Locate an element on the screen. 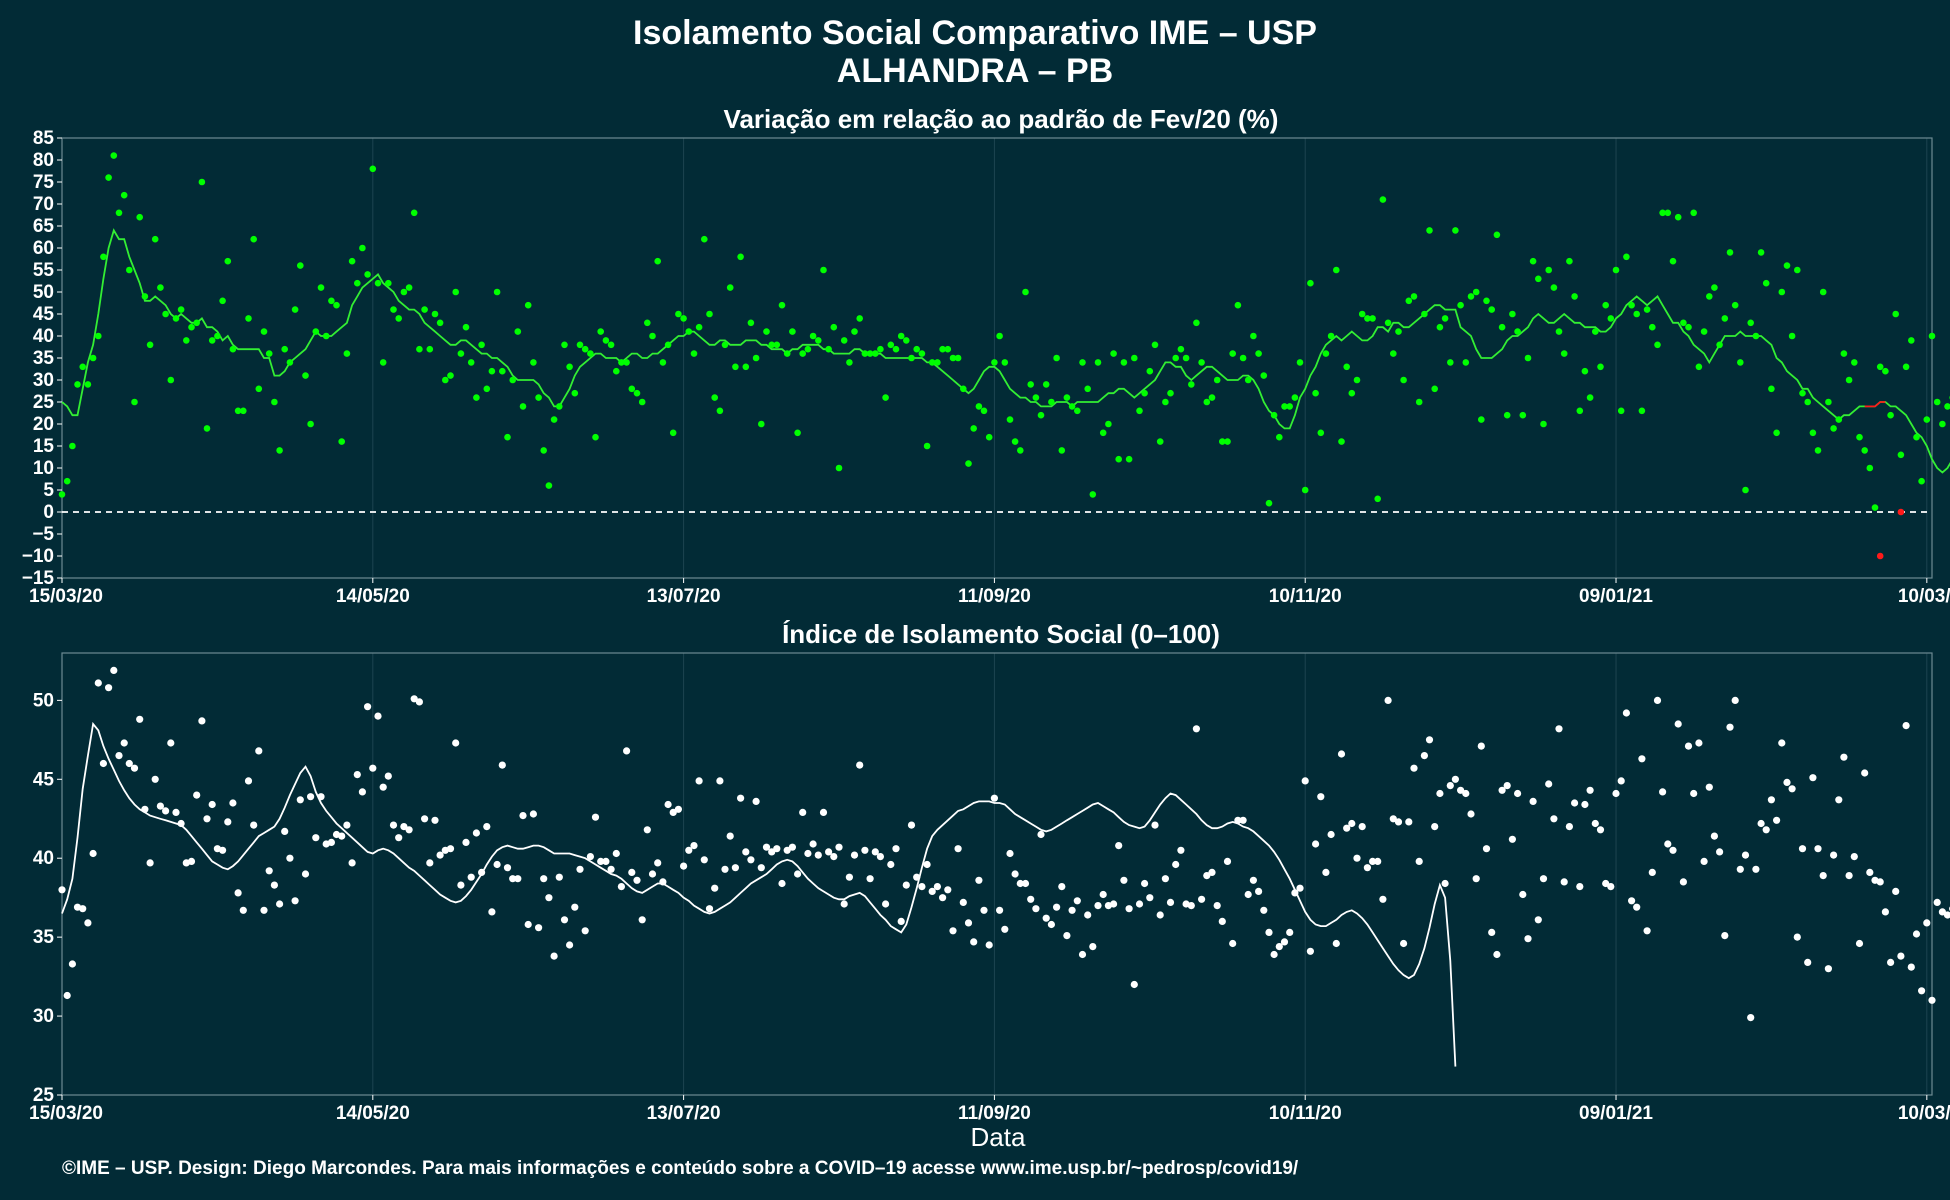 This screenshot has width=1950, height=1200. y-tick-label: 45 is located at coordinates (44, 314).